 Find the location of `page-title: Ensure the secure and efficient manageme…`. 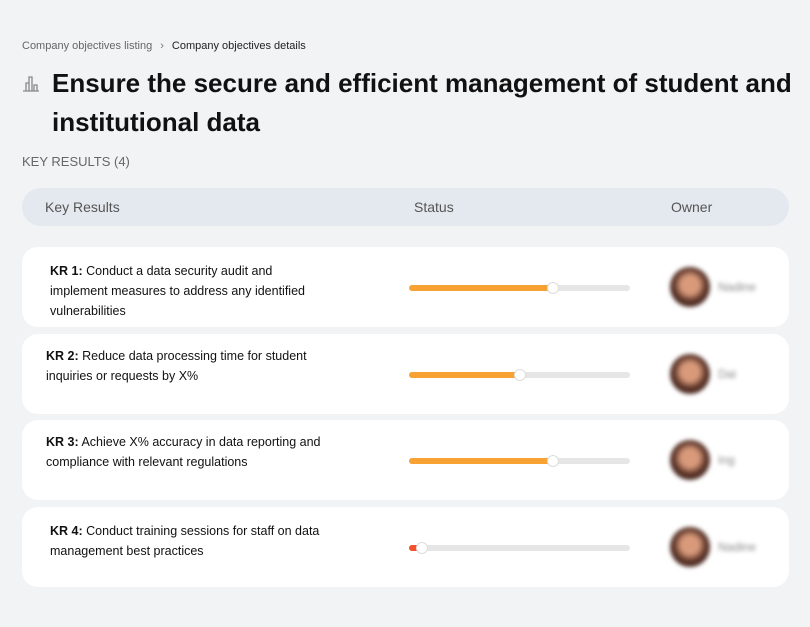

page-title: Ensure the secure and efficient manageme… is located at coordinates (422, 102).